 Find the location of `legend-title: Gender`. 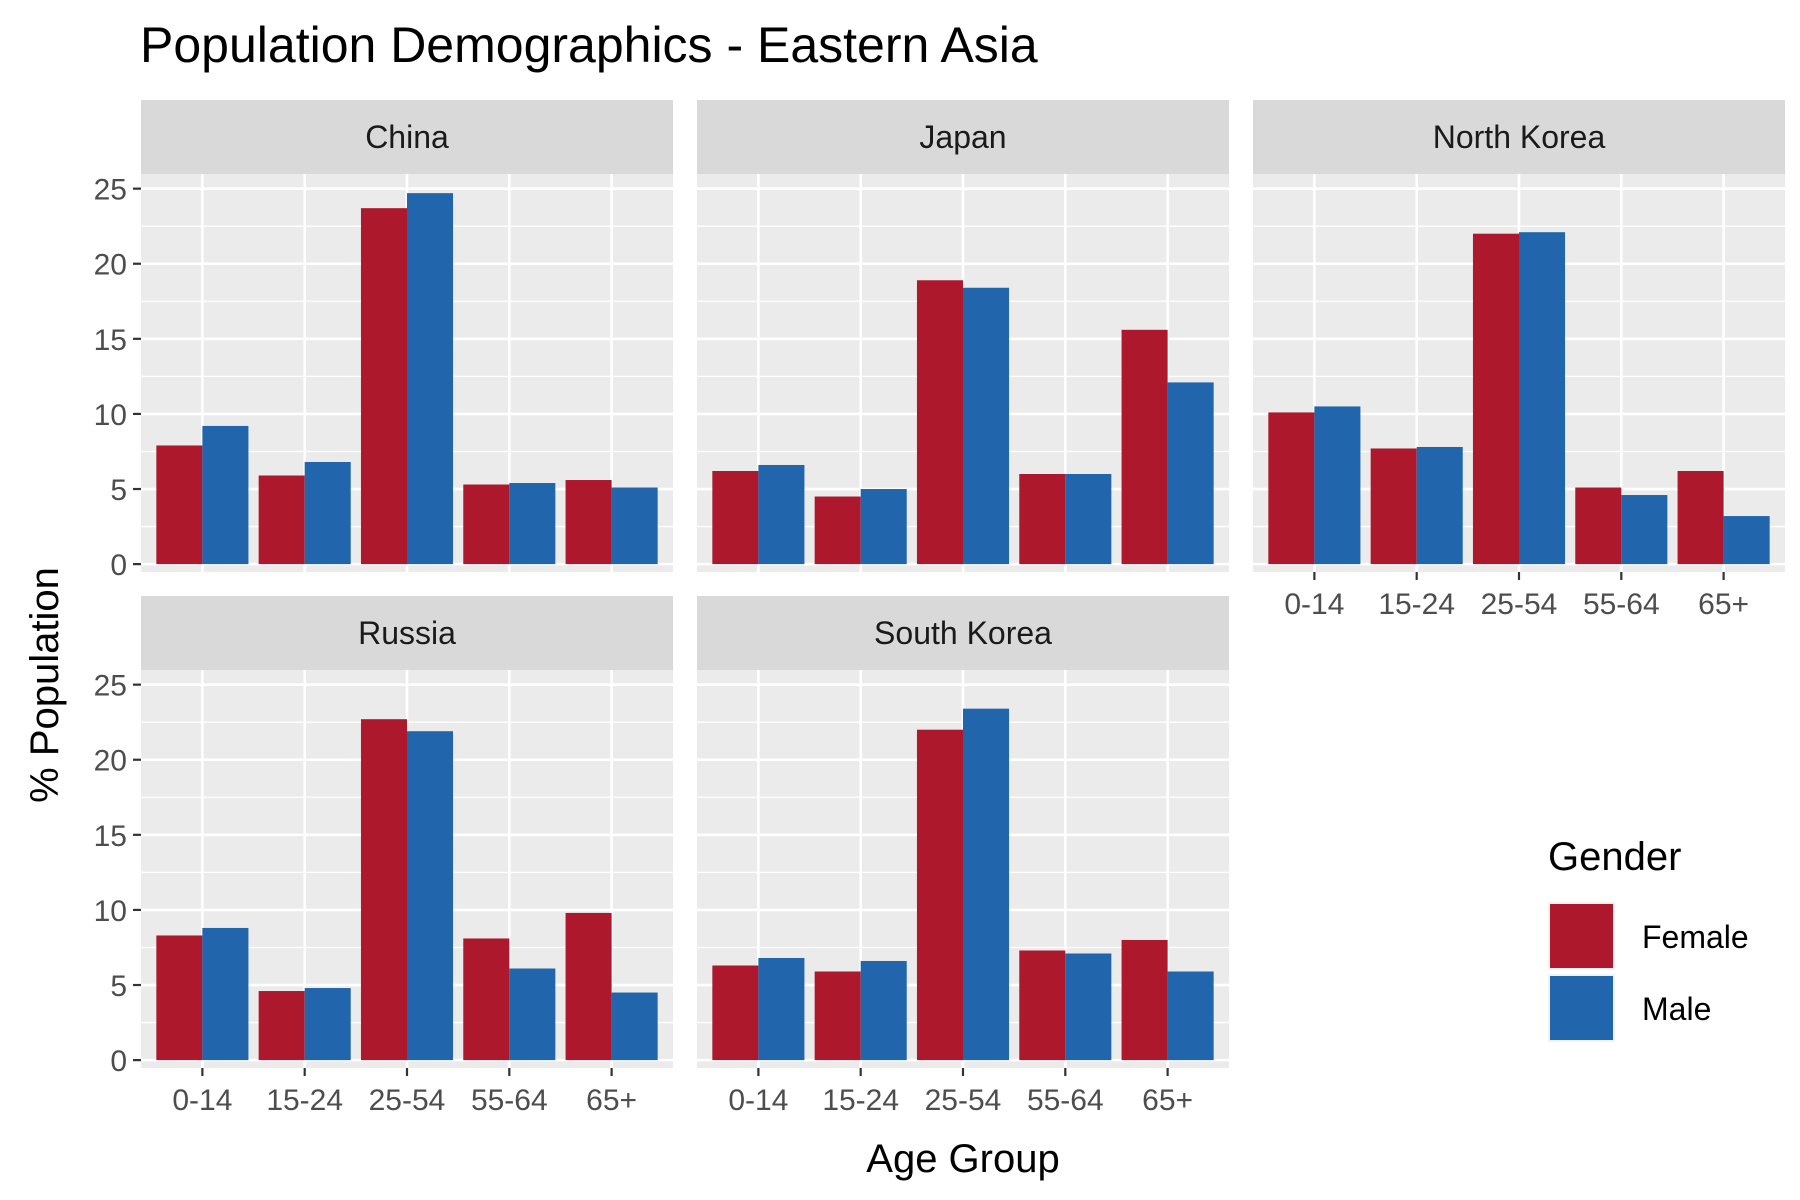

legend-title: Gender is located at coordinates (1614, 857).